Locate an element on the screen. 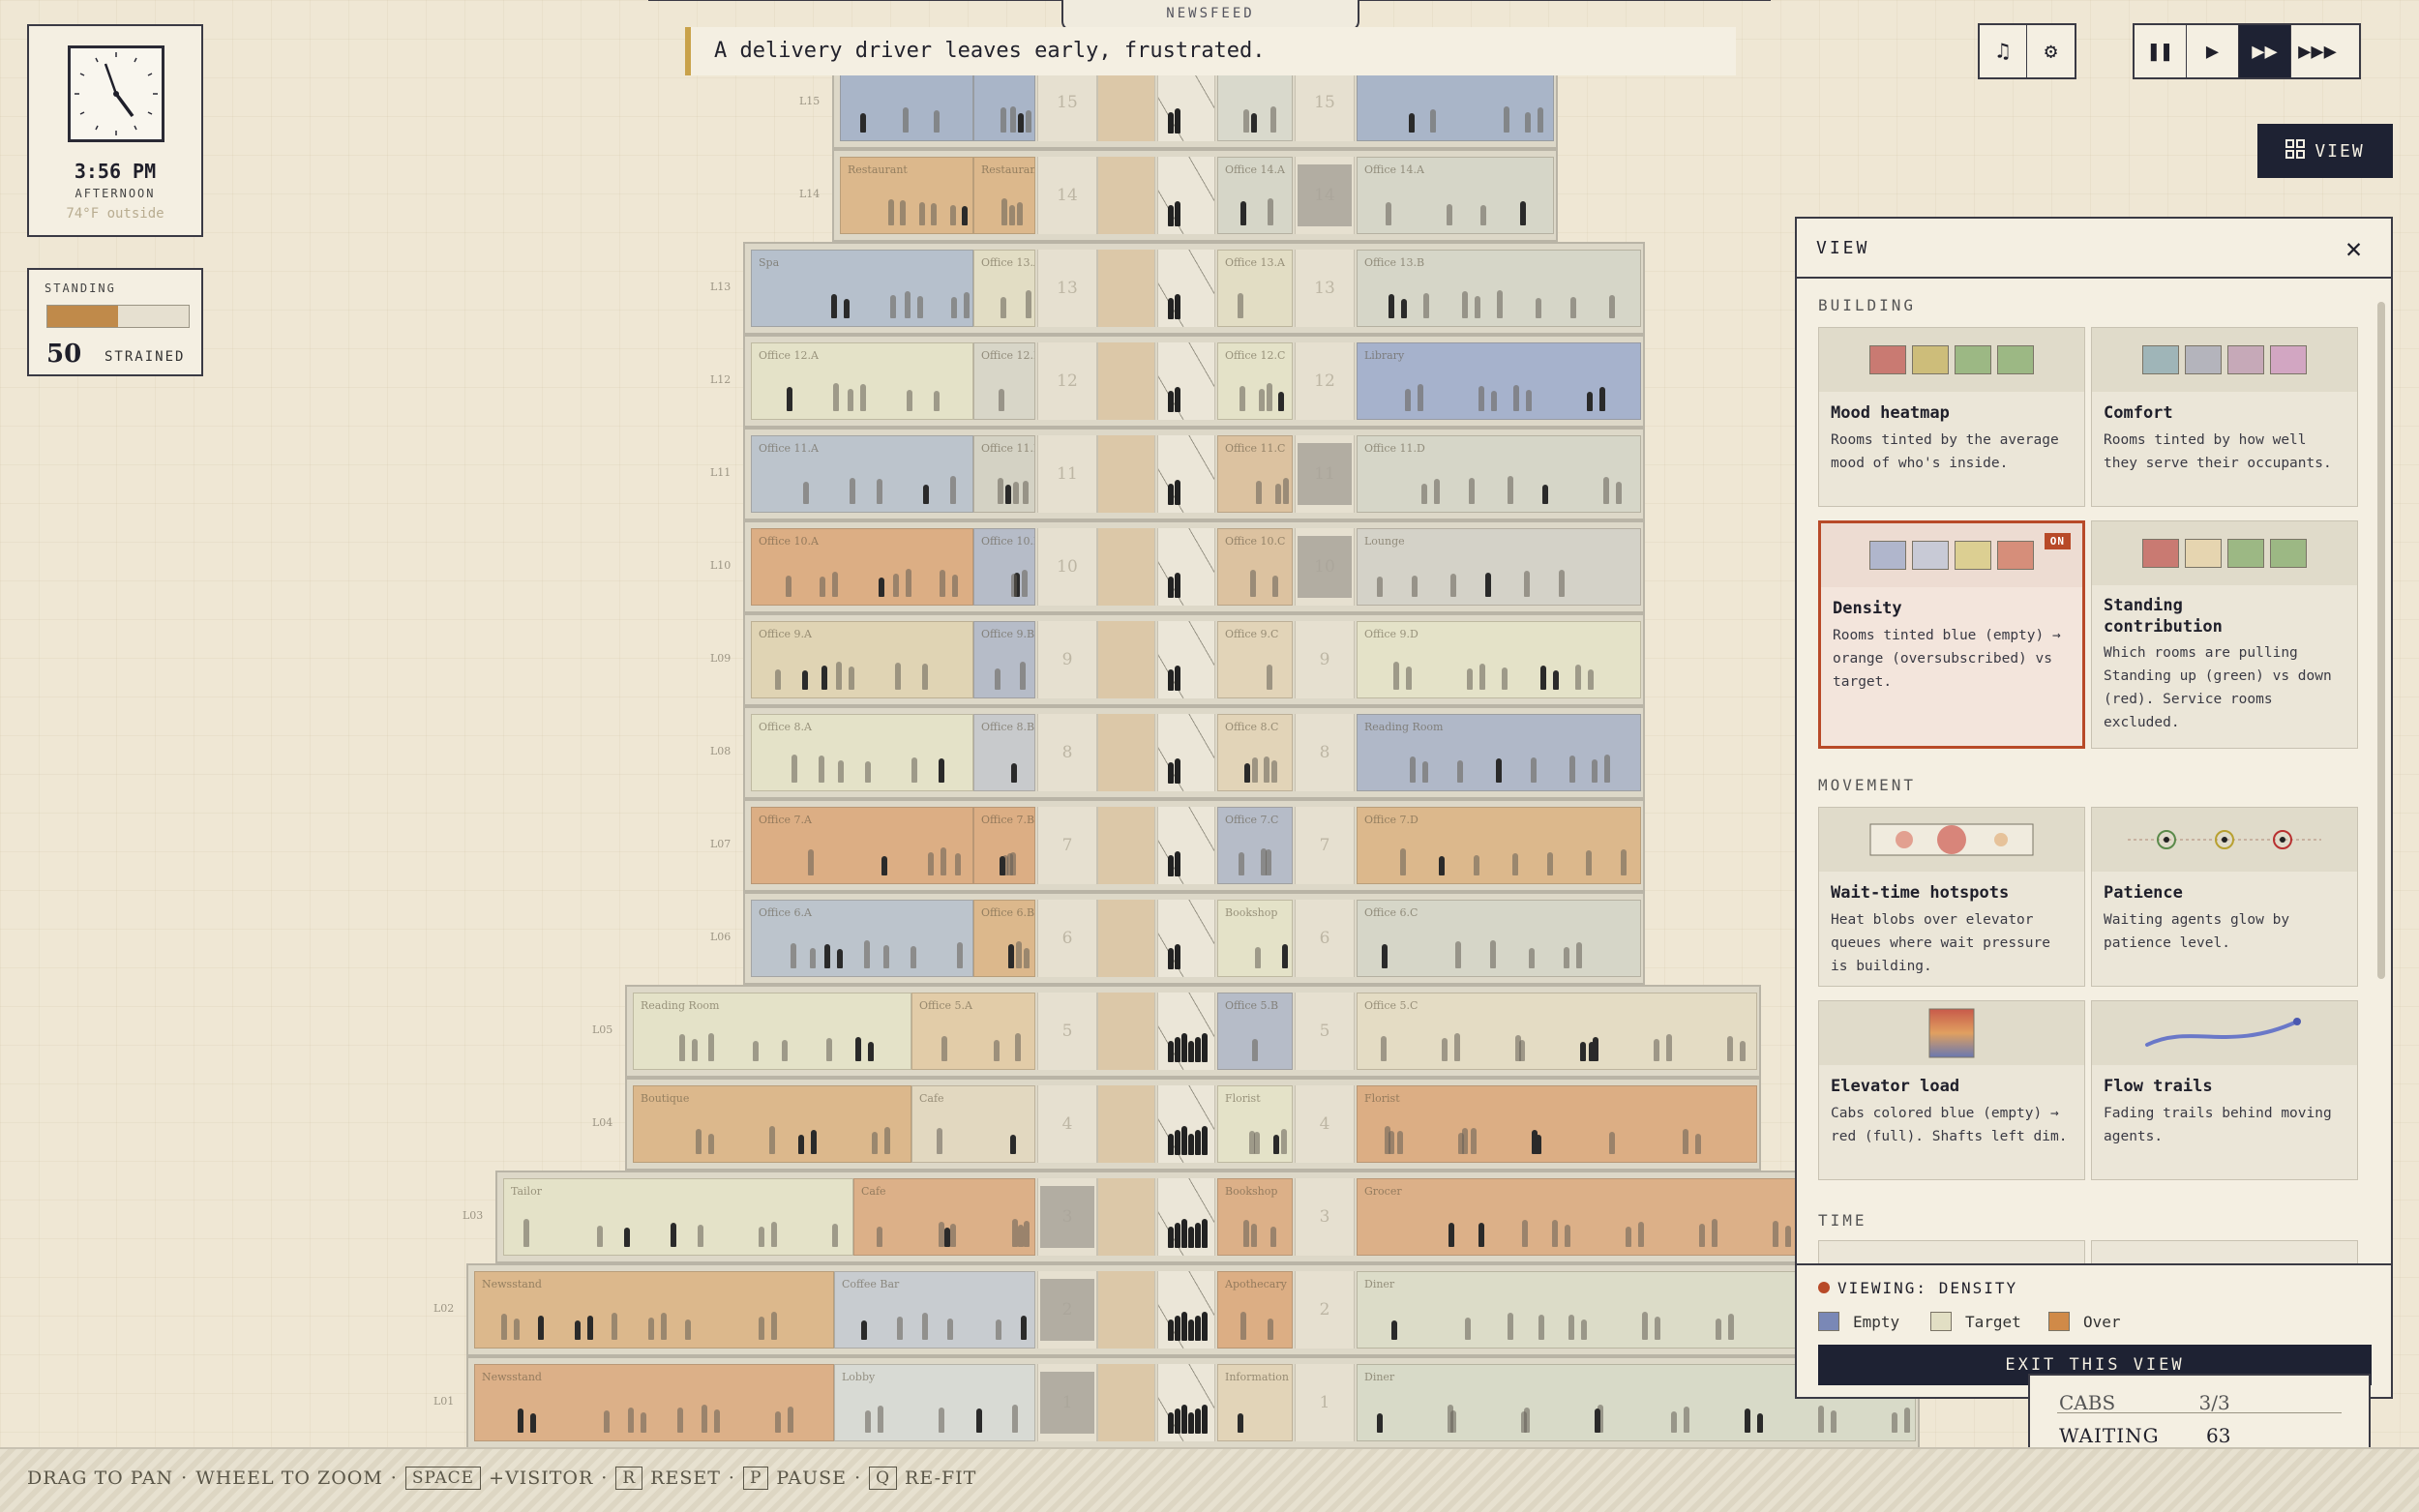  room: Office 7.C is located at coordinates (1255, 845).